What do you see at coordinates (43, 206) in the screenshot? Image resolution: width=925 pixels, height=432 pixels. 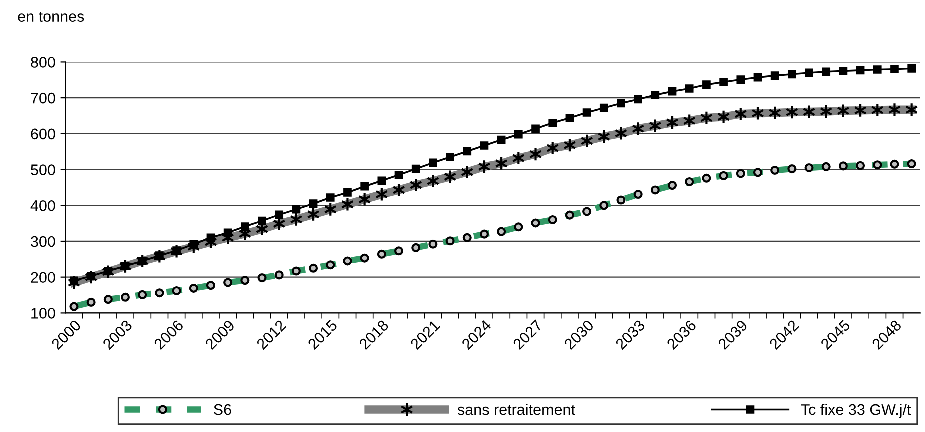 I see `y-tick-label: 400` at bounding box center [43, 206].